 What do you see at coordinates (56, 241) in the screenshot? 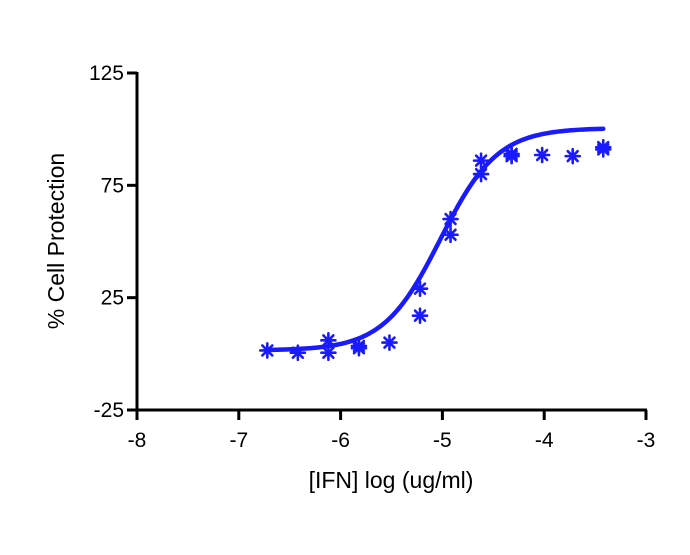
I see `y-axis-label: % Cell Protection` at bounding box center [56, 241].